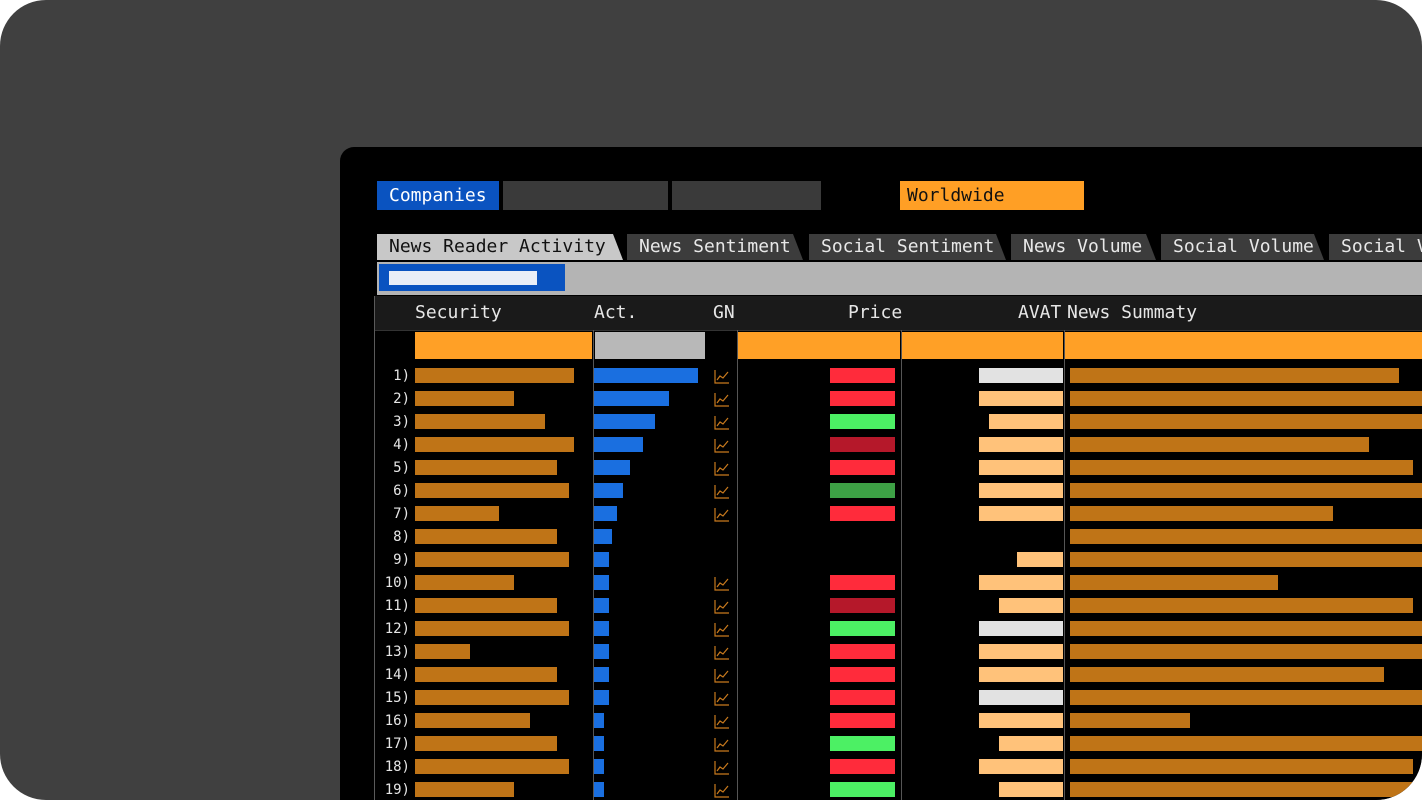 This screenshot has height=800, width=1422. What do you see at coordinates (401, 491) in the screenshot?
I see `row-number: 6)` at bounding box center [401, 491].